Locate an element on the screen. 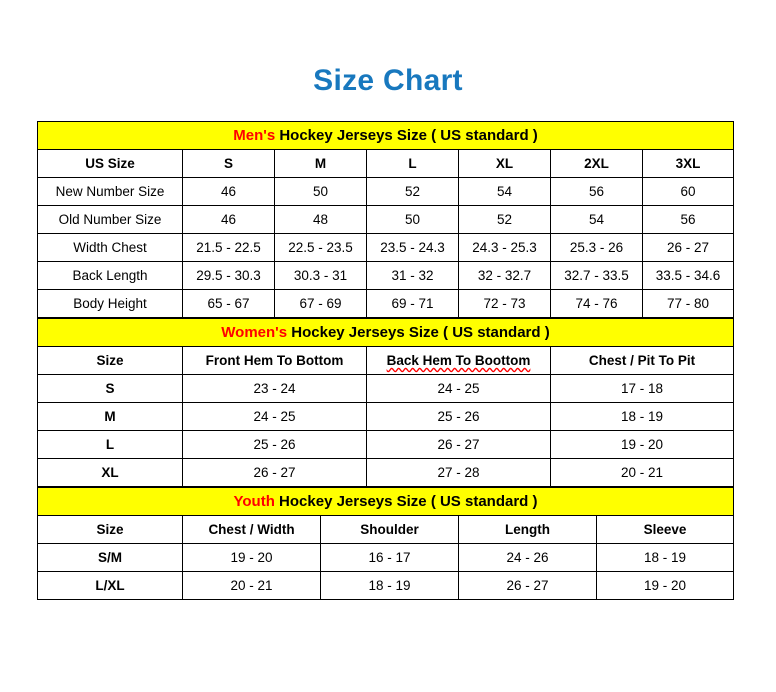  mens-cell: 21.5 - 22.5 is located at coordinates (228, 247).